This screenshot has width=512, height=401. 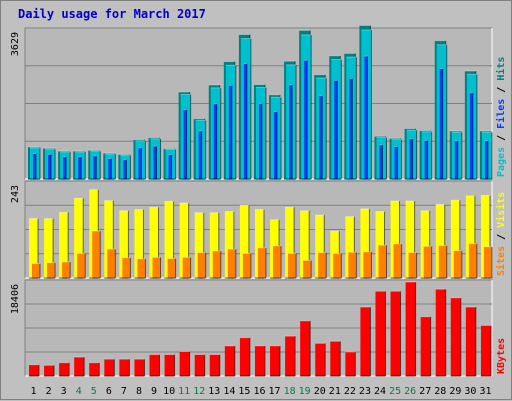 I want to click on y-max-label-visits-sites: 243, so click(x=15, y=194).